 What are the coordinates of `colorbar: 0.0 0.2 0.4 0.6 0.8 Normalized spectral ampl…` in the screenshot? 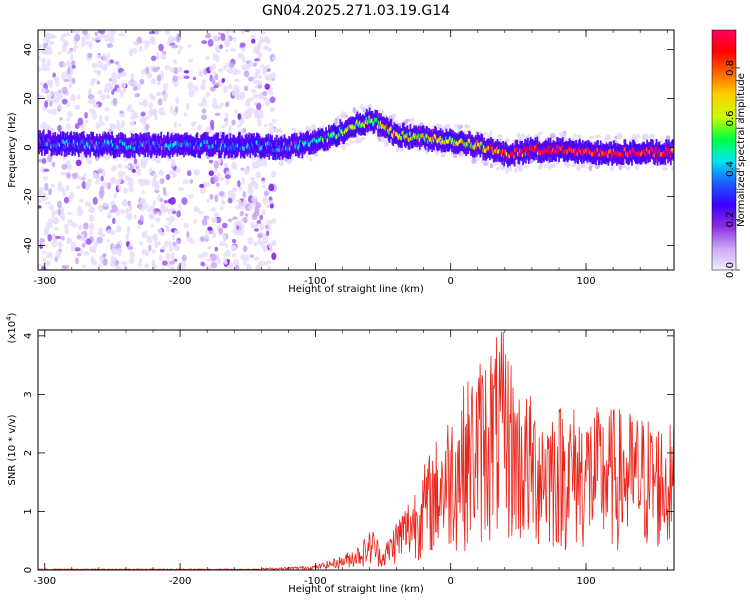 It's located at (729, 153).